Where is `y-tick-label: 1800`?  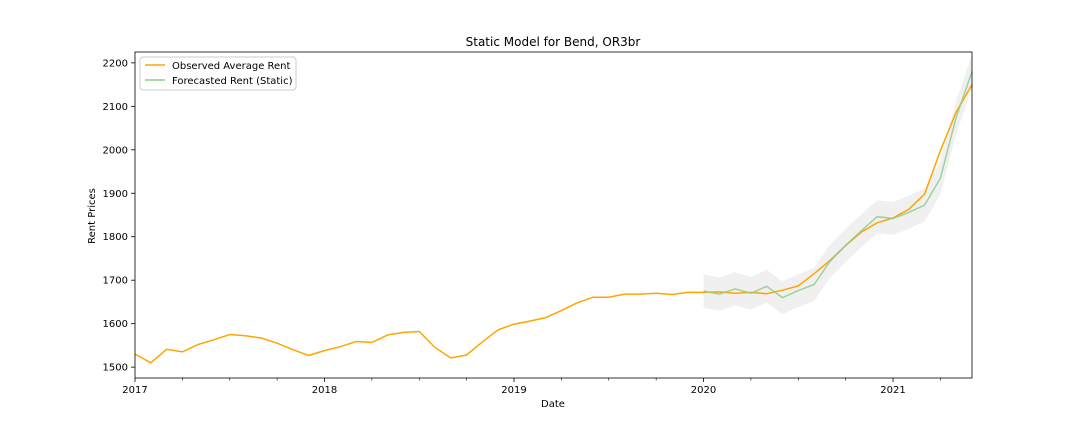 y-tick-label: 1800 is located at coordinates (115, 237).